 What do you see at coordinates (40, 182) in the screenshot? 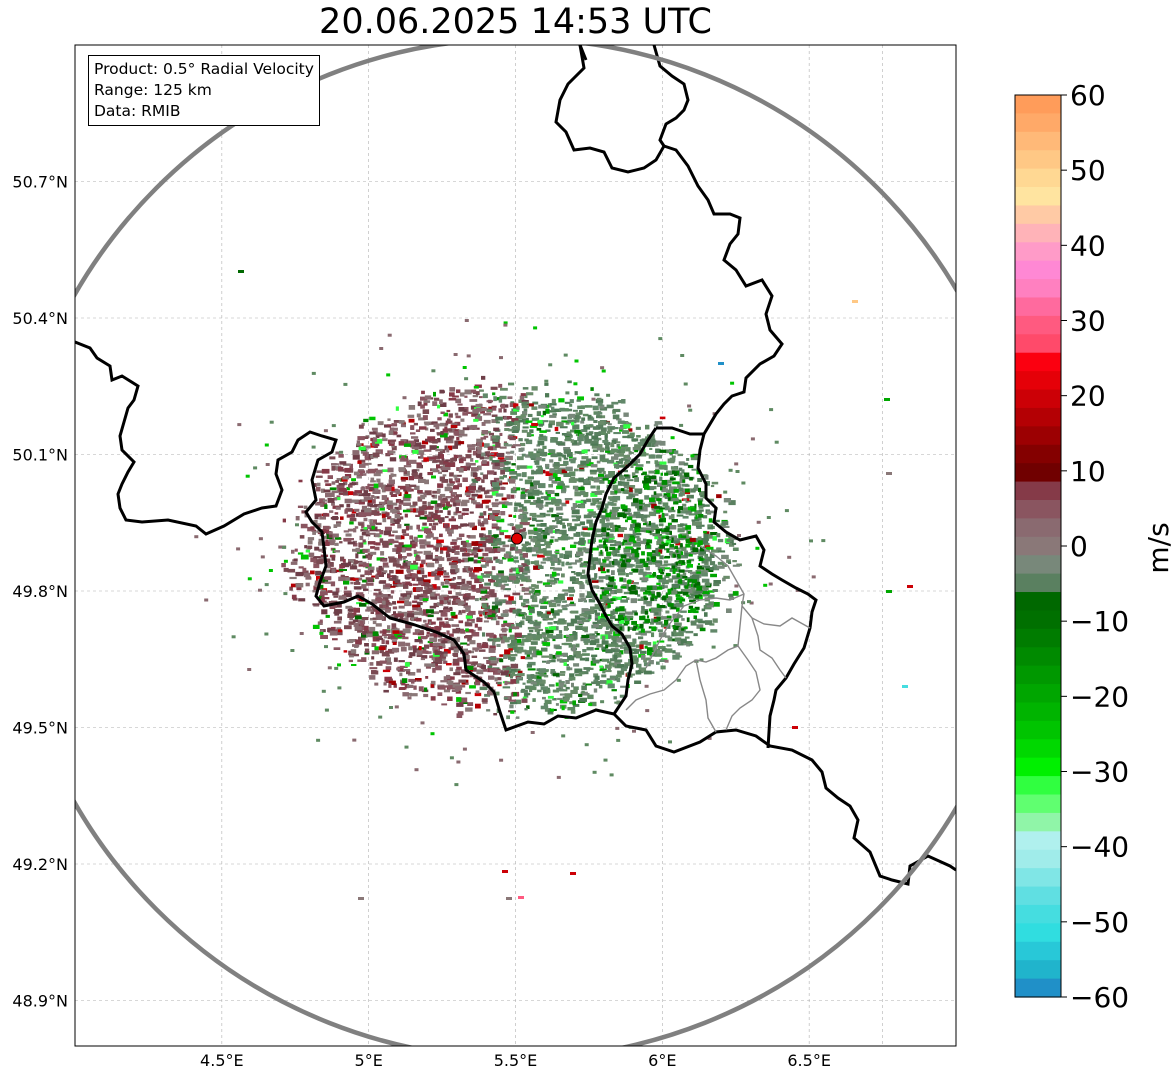
I see `y-tick-label: 50.7°N` at bounding box center [40, 182].